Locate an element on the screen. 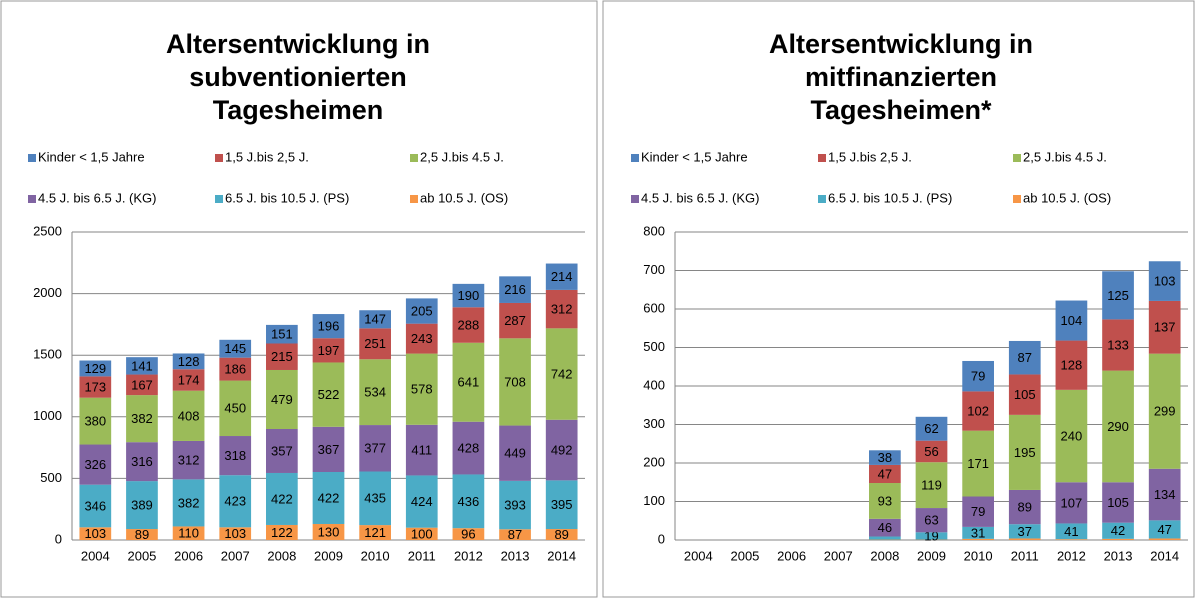 The image size is (1195, 598). data-label: 151 is located at coordinates (282, 334).